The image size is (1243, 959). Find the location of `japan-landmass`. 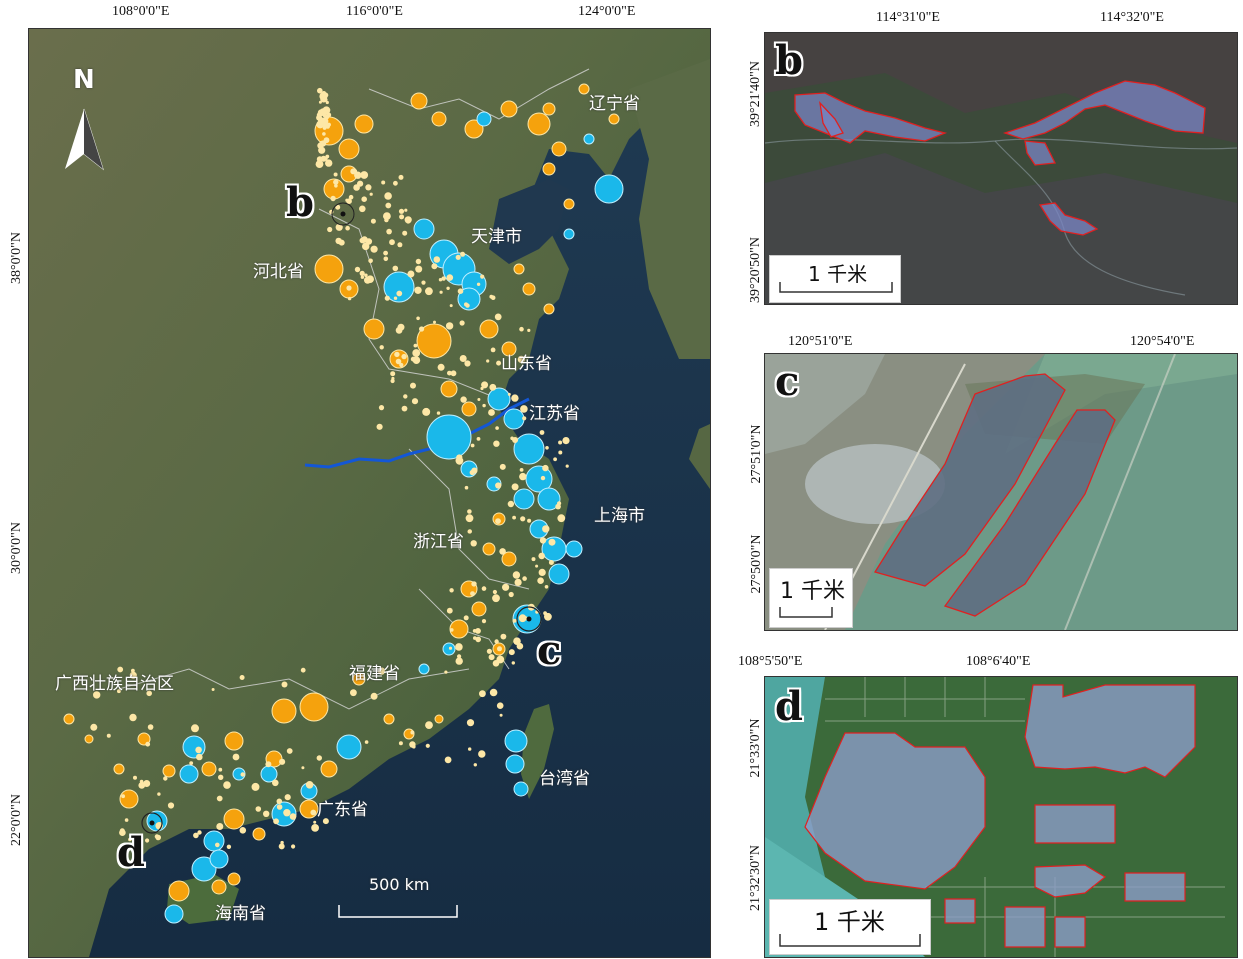

japan-landmass is located at coordinates (699, 456).